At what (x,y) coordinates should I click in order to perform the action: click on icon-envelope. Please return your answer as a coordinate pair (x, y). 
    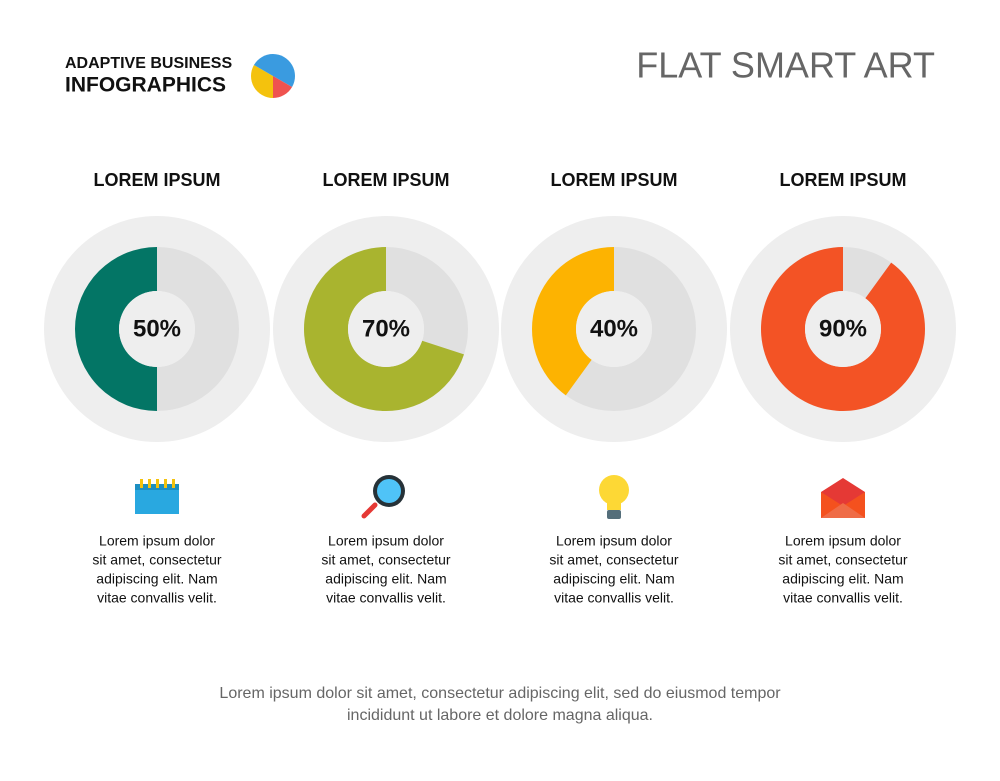
    Looking at the image, I should click on (843, 498).